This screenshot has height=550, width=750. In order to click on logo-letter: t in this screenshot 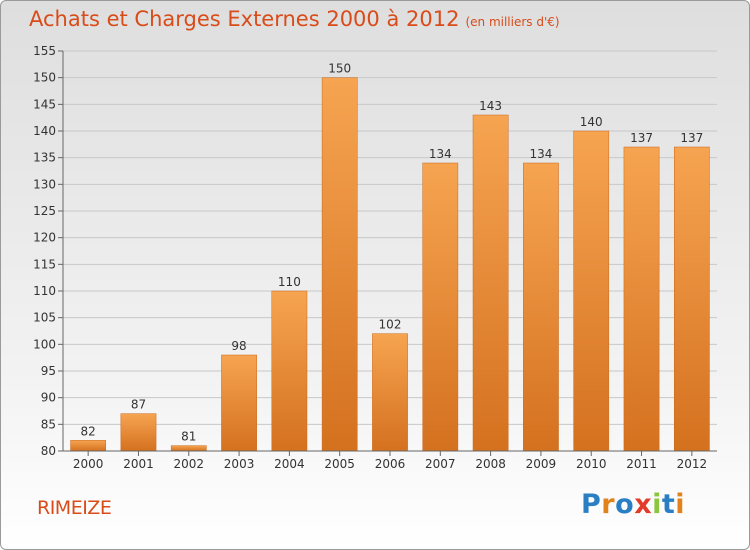, I will do `click(668, 504)`.